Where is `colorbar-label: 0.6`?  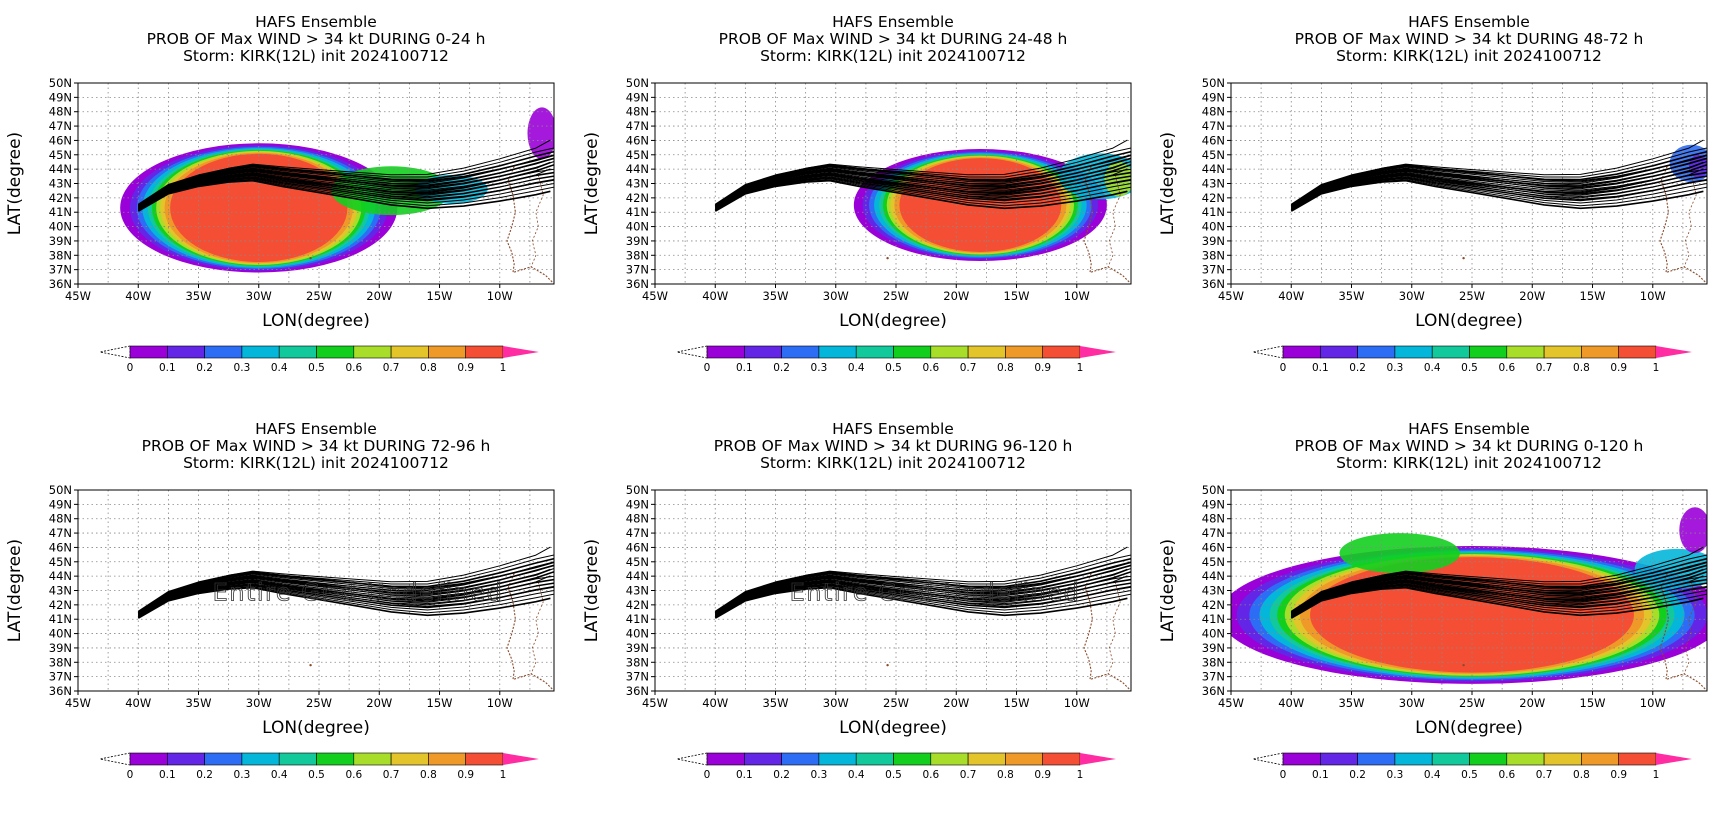 colorbar-label: 0.6 is located at coordinates (930, 775).